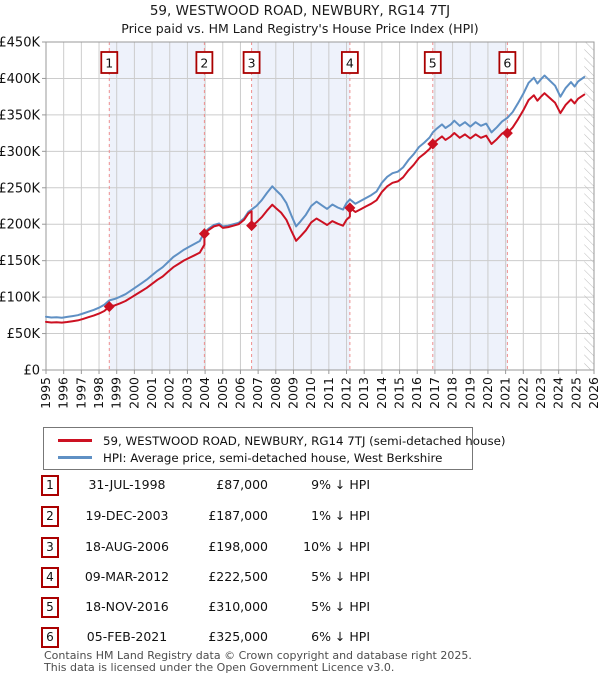 The width and height of the screenshot is (600, 680). What do you see at coordinates (381, 393) in the screenshot?
I see `x-axis-year-label: 2014` at bounding box center [381, 393].